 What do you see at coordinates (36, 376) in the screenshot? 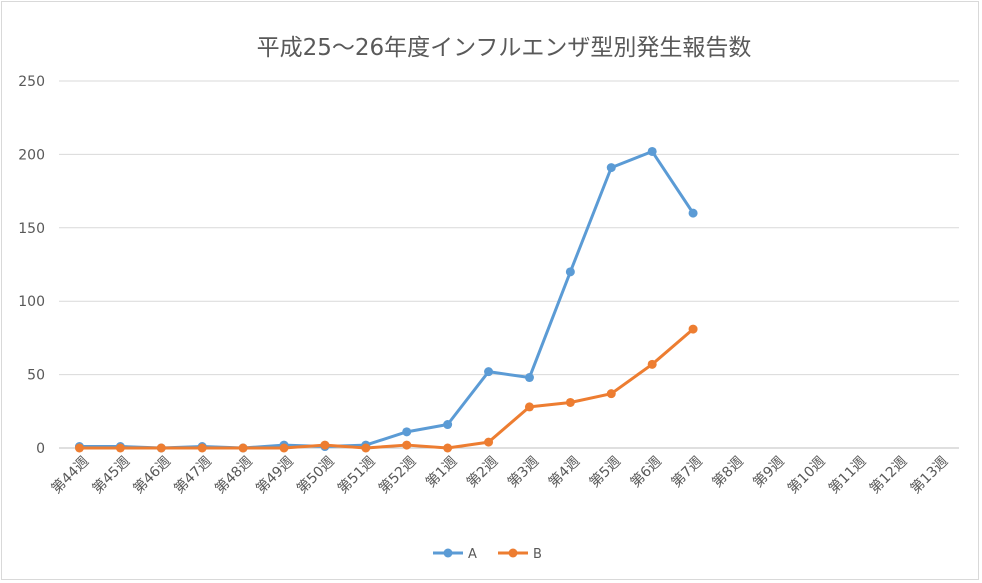
I see `y-tick-label: 50` at bounding box center [36, 376].